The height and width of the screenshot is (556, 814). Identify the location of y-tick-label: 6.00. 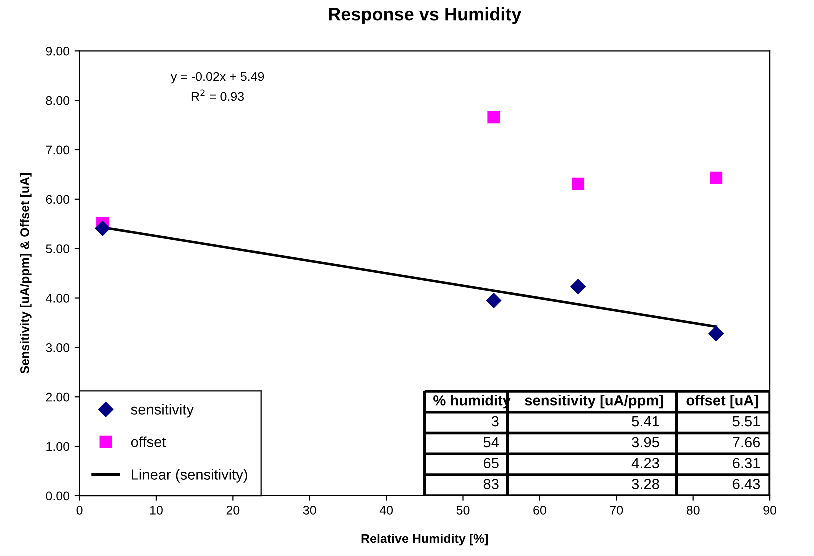
(58, 199).